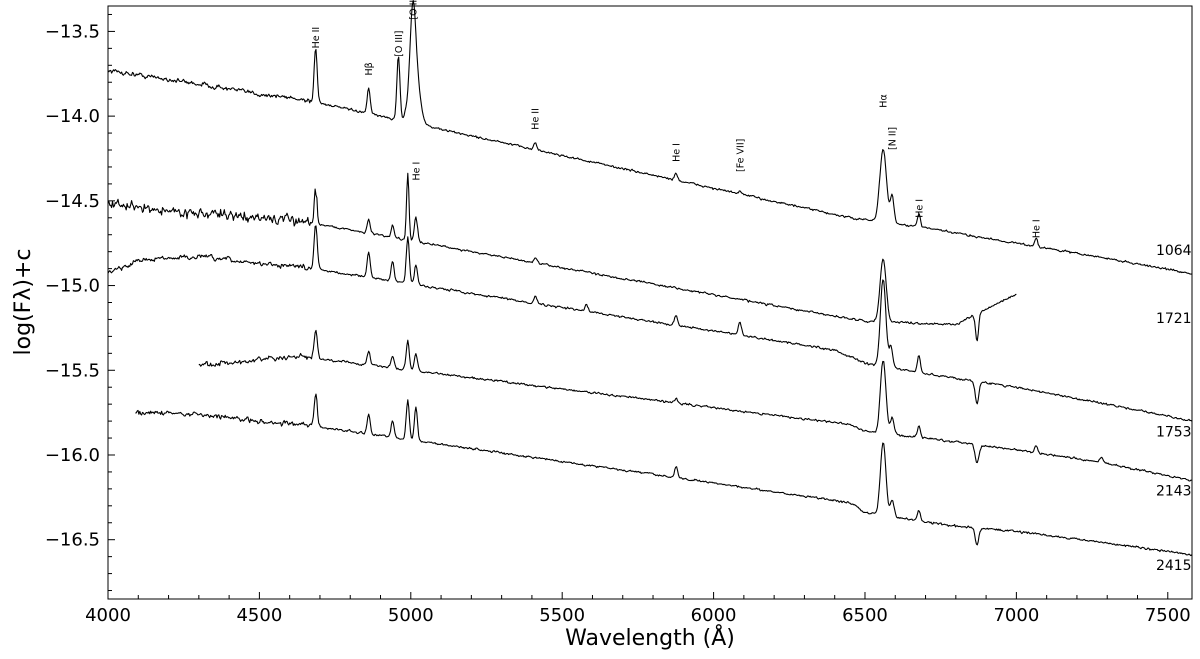 The width and height of the screenshot is (1200, 659). I want to click on y-tick-label: −15.5, so click(72, 370).